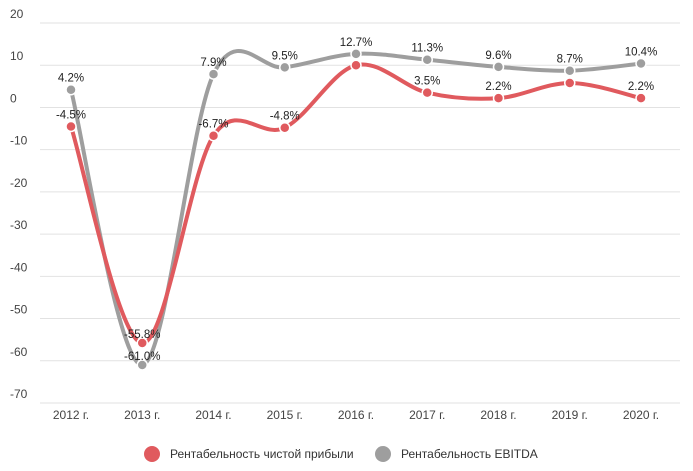 This screenshot has width=693, height=471. What do you see at coordinates (71, 79) in the screenshot?
I see `data-label: 4.2%` at bounding box center [71, 79].